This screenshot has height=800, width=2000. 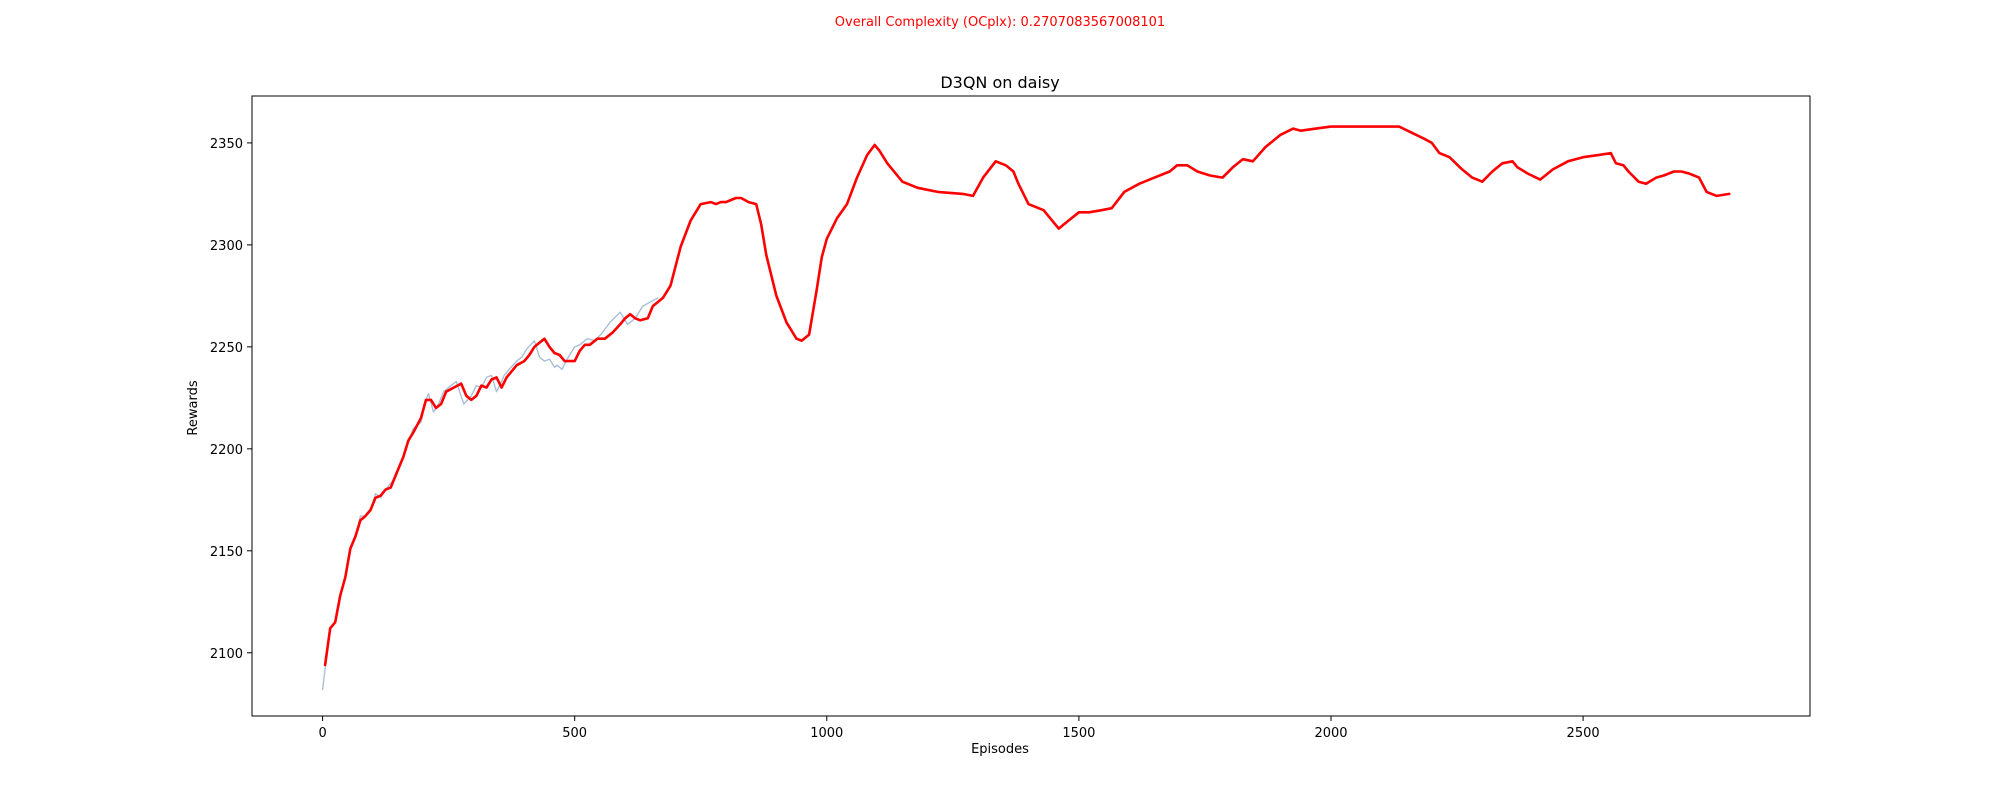 What do you see at coordinates (322, 733) in the screenshot?
I see `x-tick-label: 0` at bounding box center [322, 733].